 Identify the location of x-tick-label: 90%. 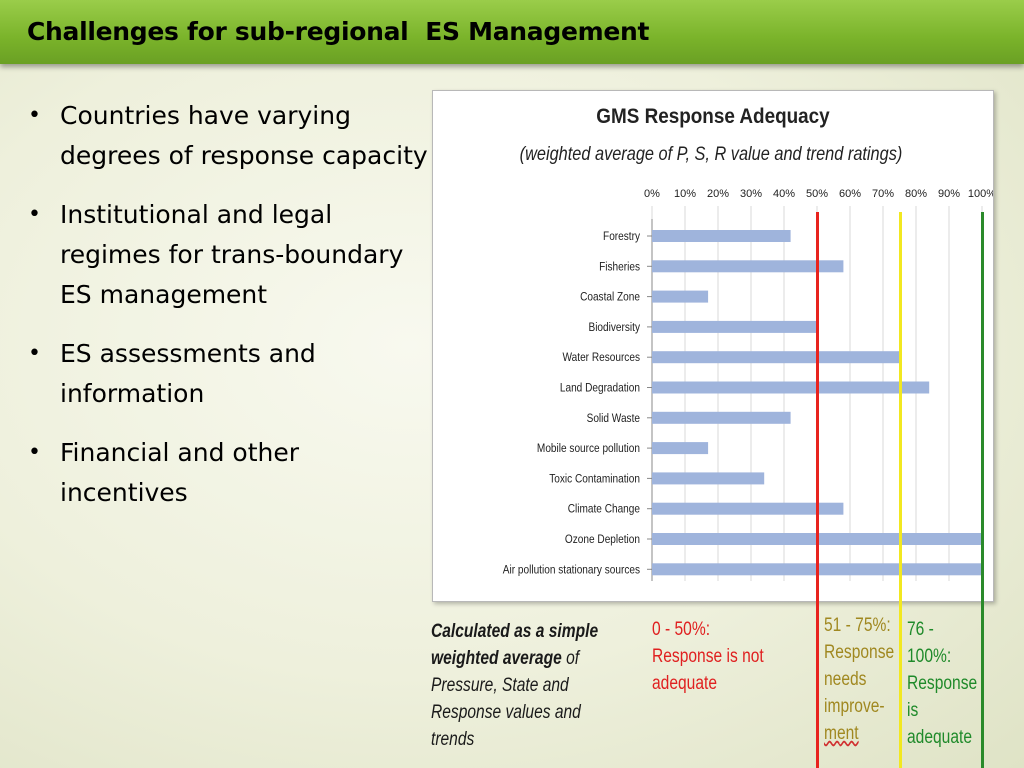
(949, 194).